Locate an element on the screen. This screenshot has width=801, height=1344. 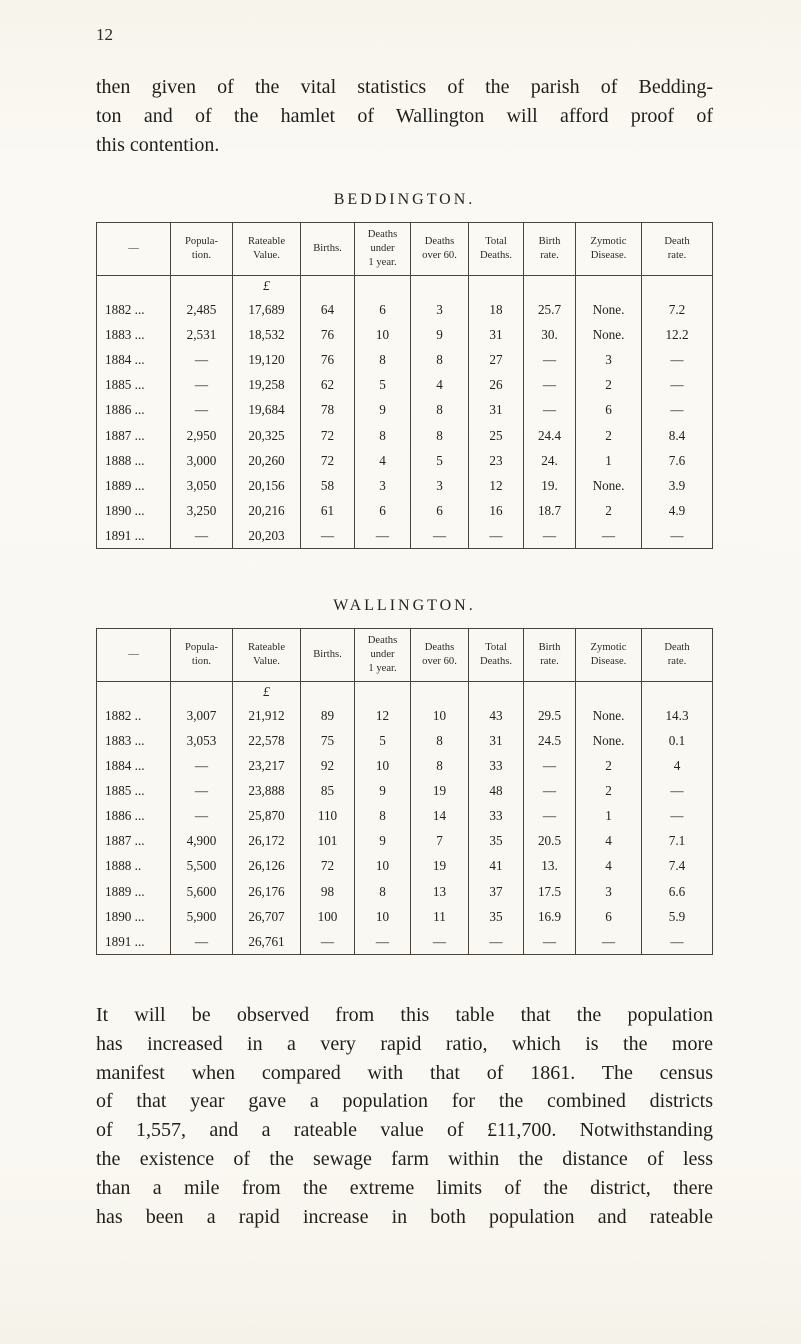
value-cell: 6.6 is located at coordinates (677, 891).